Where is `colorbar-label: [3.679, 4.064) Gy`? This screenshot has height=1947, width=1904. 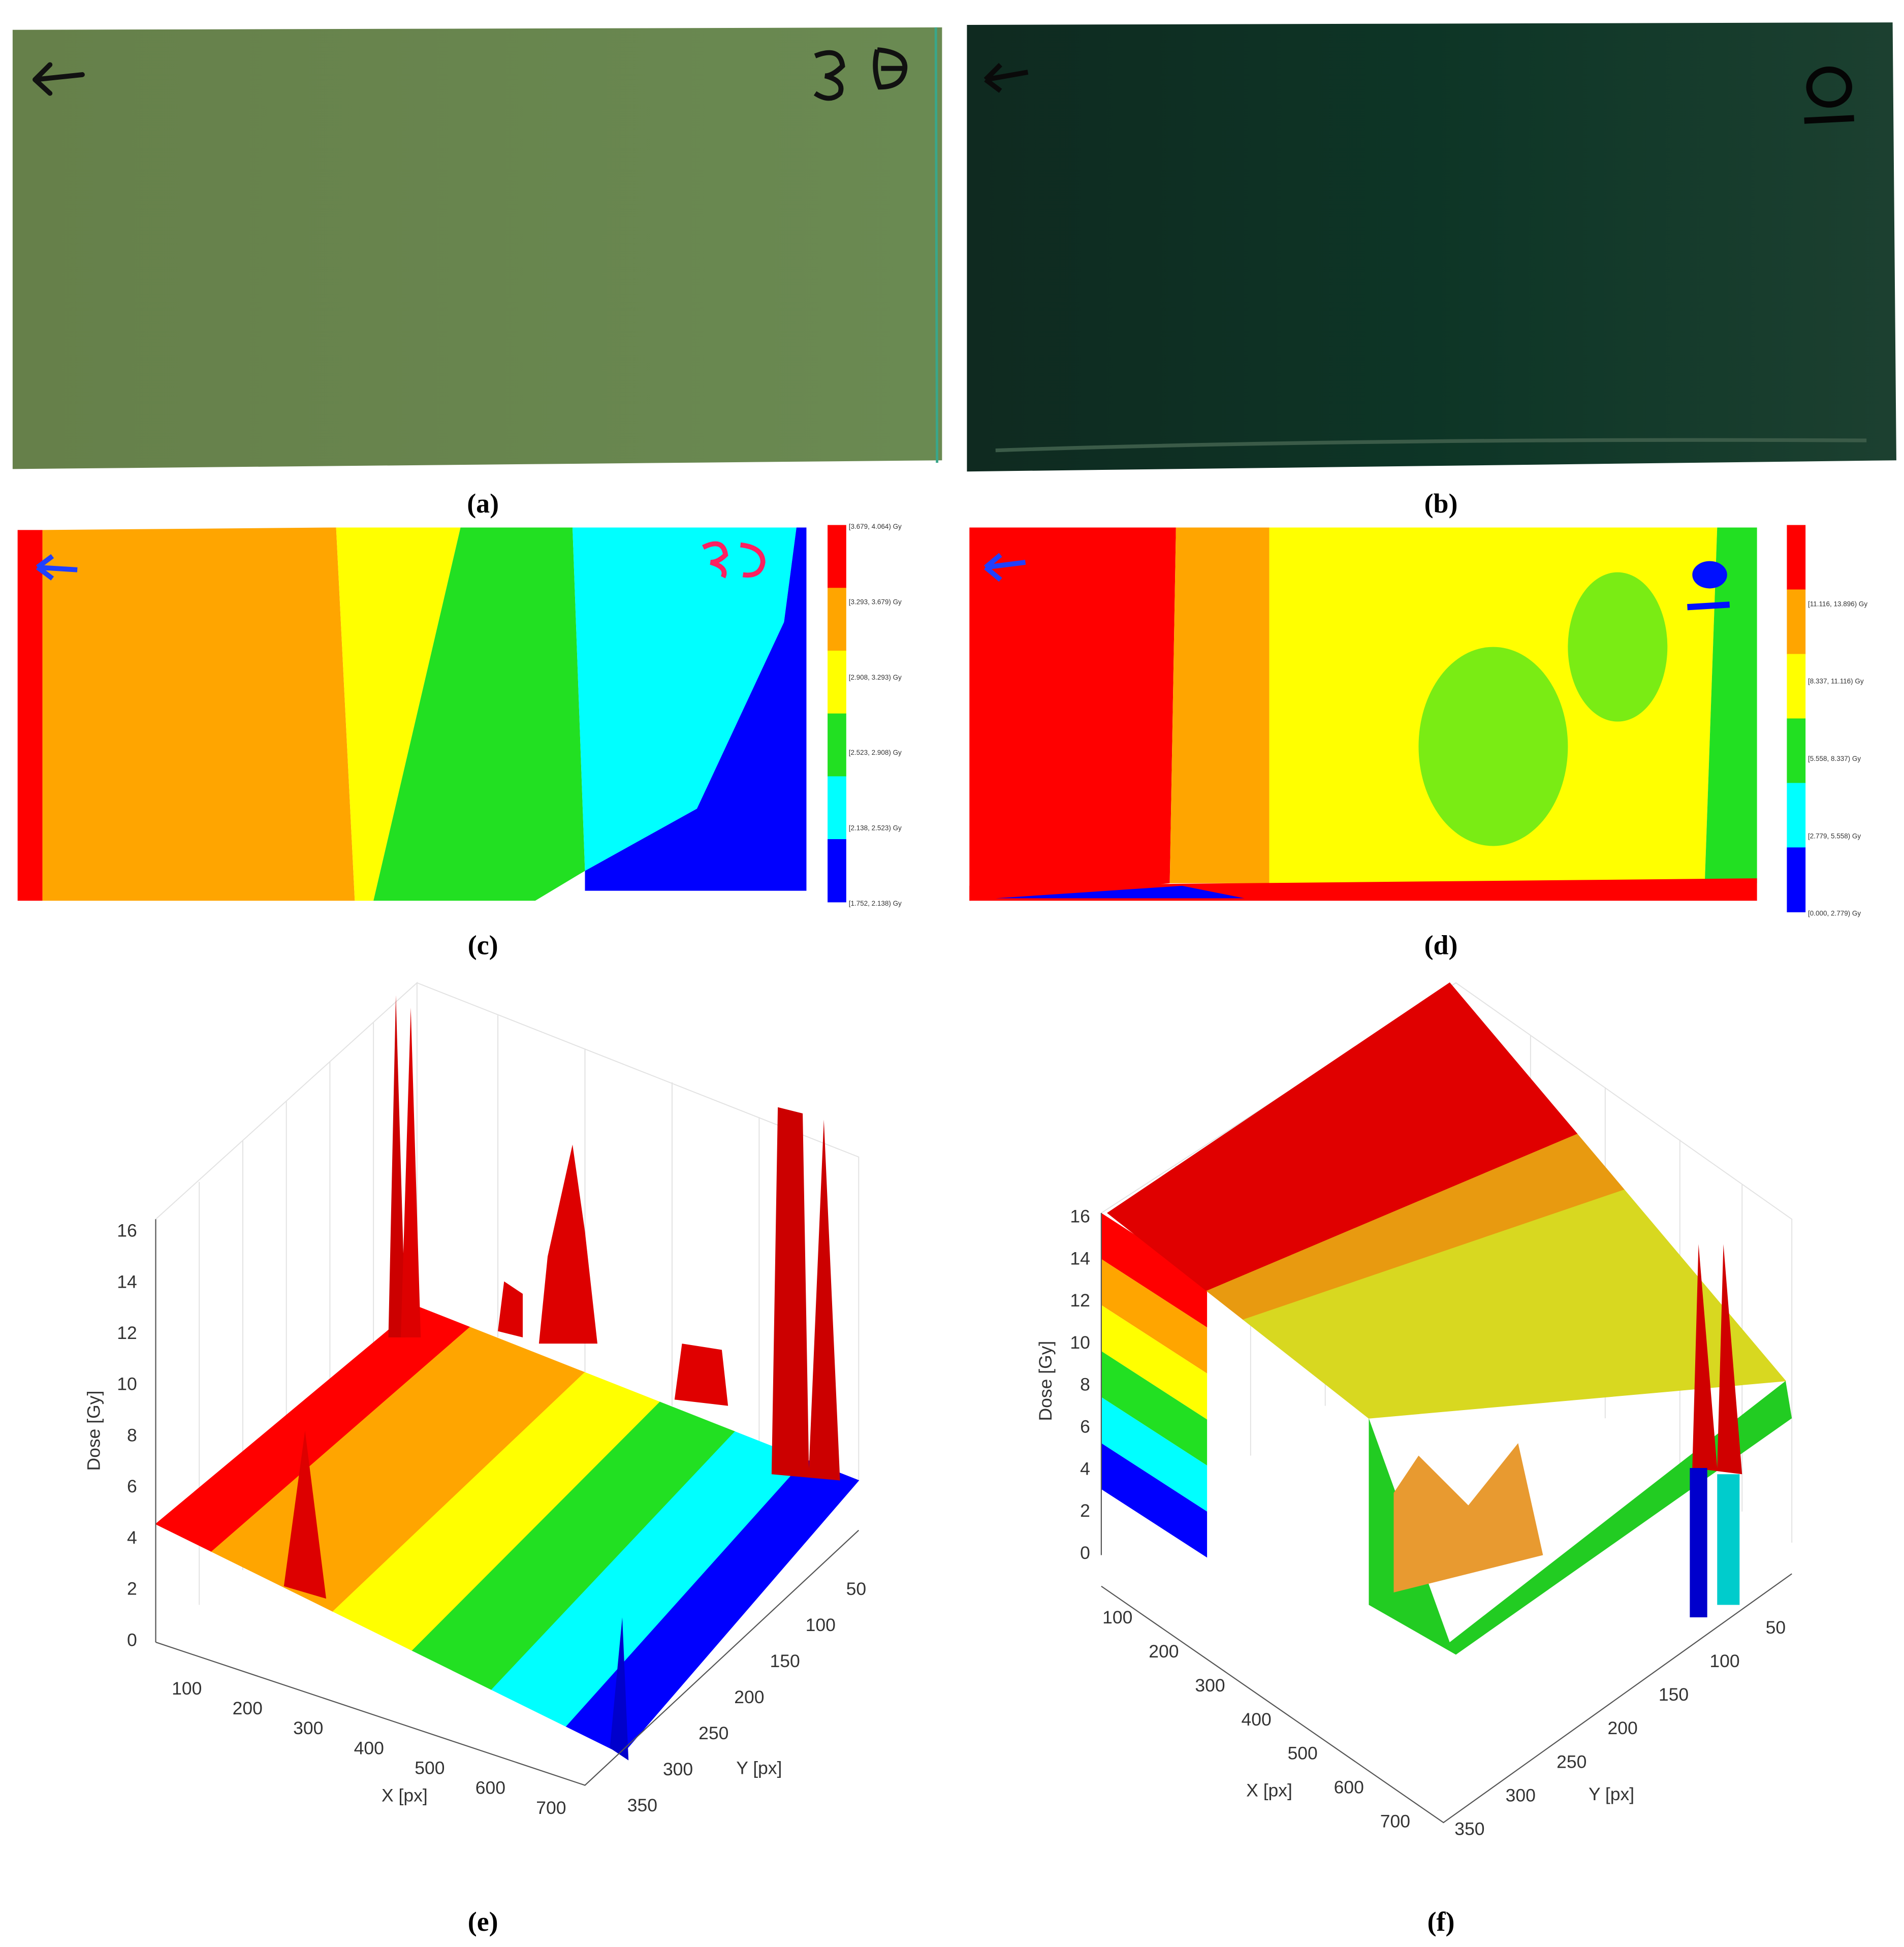
colorbar-label: [3.679, 4.064) Gy is located at coordinates (875, 526).